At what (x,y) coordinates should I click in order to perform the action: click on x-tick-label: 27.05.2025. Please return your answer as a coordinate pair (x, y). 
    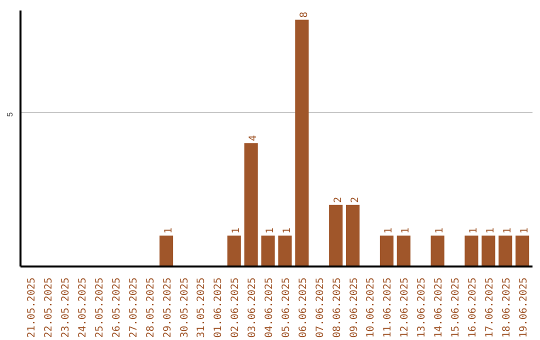
    Looking at the image, I should click on (134, 307).